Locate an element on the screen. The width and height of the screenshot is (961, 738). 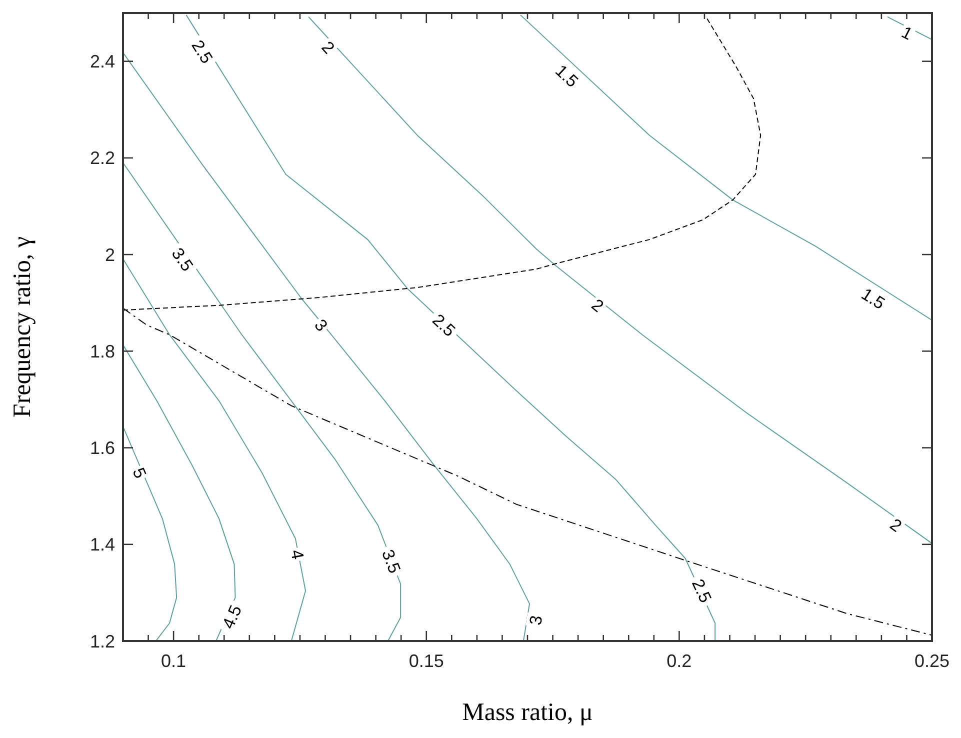
y-tick-label: 1.4 is located at coordinates (102, 544).